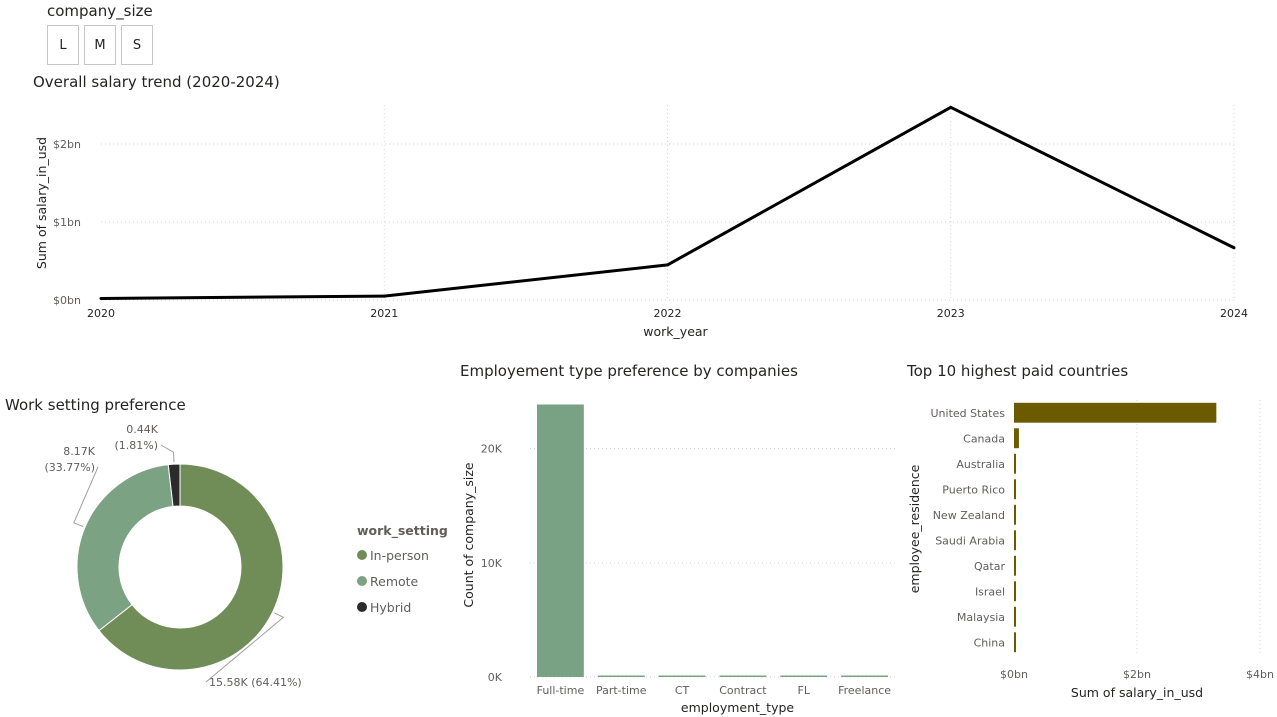 Image resolution: width=1277 pixels, height=717 pixels. Describe the element at coordinates (969, 515) in the screenshot. I see `y-tick-label: New Zealand` at that location.